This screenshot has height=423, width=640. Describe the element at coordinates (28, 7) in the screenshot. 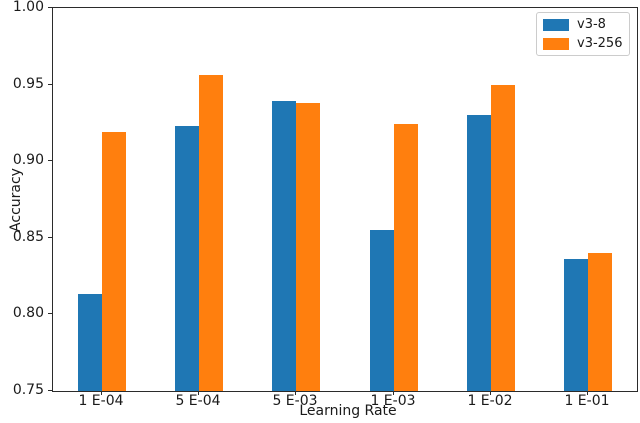

I see `y-tick-label: 1.00` at that location.